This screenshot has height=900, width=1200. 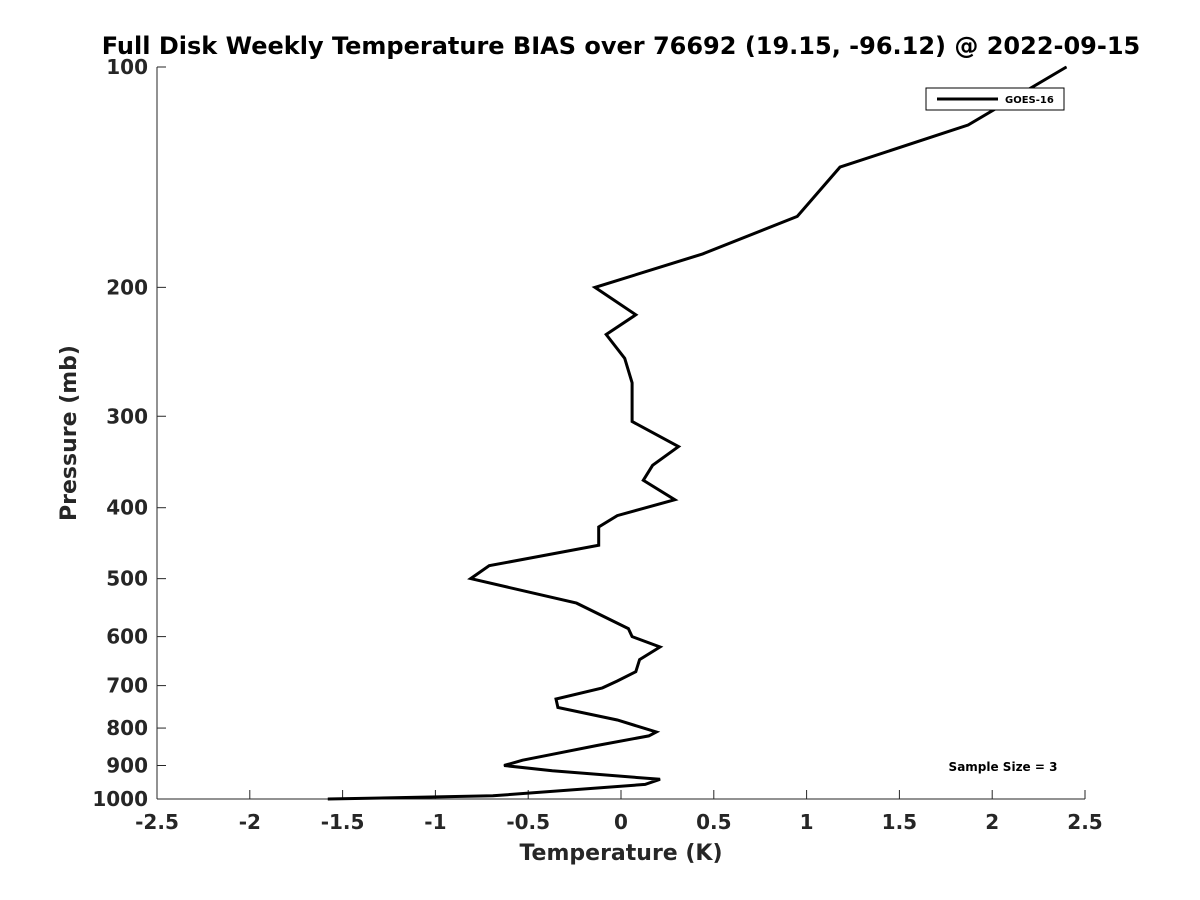 I want to click on y-axis-label: Pressure (mb), so click(x=69, y=433).